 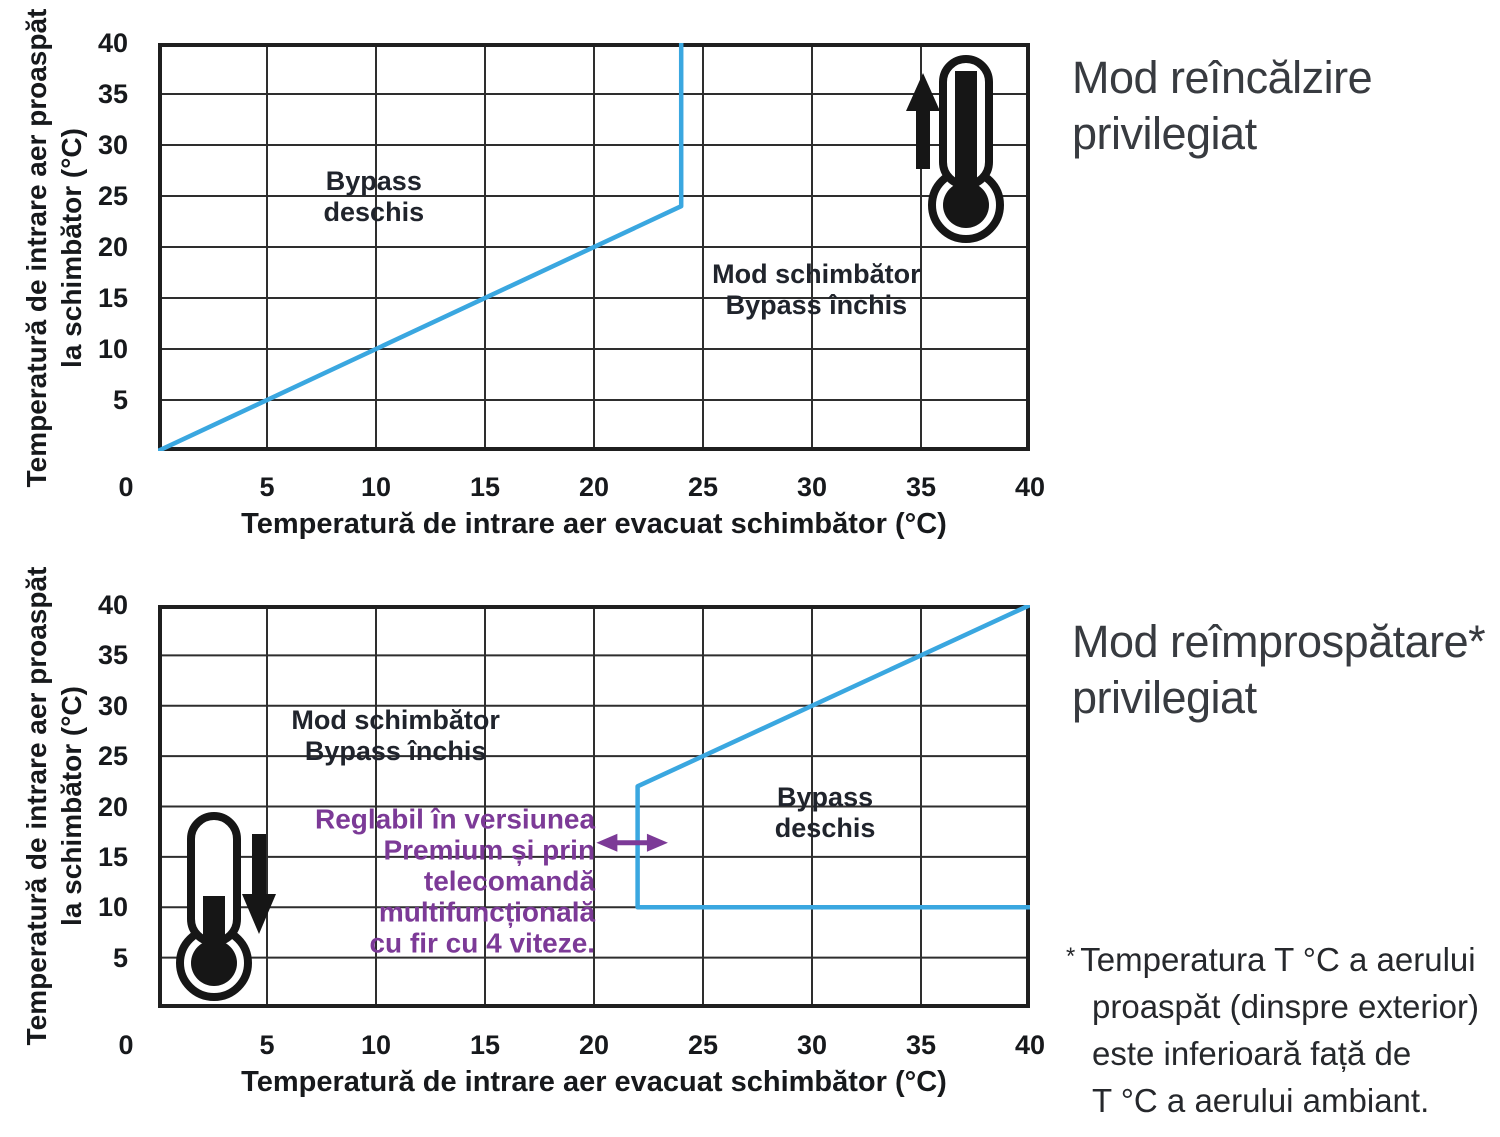 I want to click on chart2-title: Mod reîmprospătare* privilegiat, so click(x=1279, y=670).